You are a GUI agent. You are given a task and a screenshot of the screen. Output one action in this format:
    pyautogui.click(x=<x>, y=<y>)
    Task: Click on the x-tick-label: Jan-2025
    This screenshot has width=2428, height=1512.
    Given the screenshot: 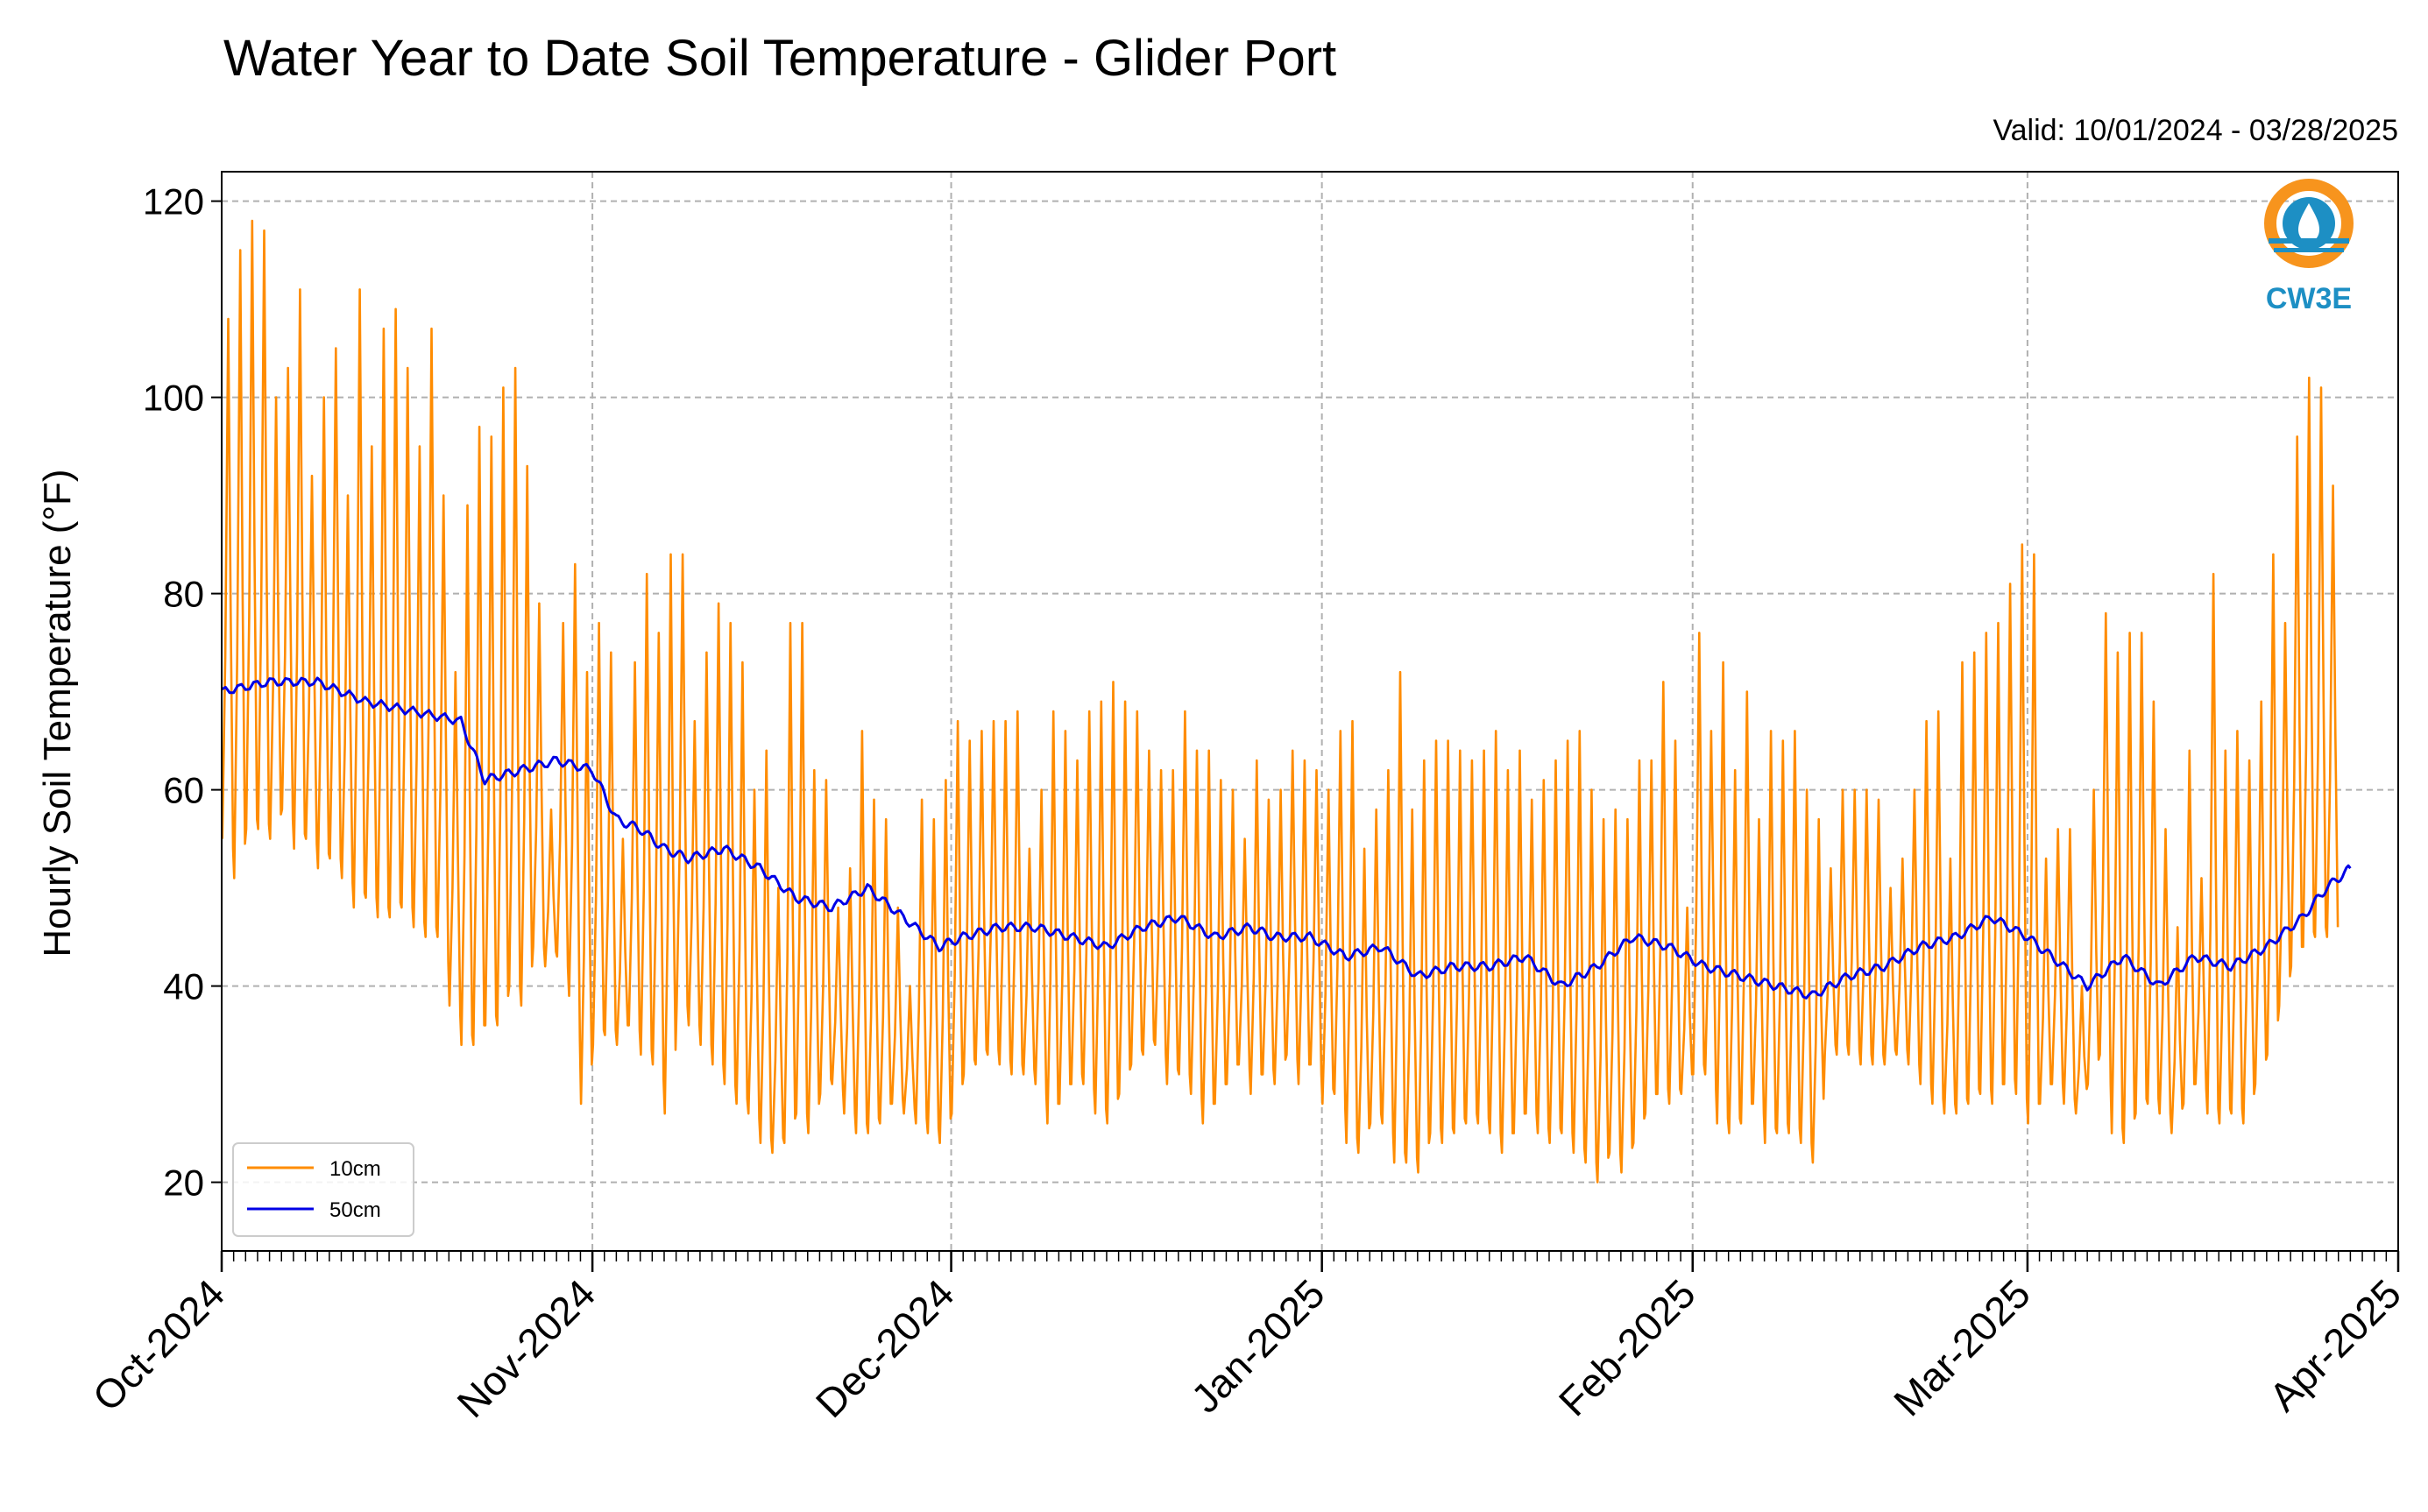 What is the action you would take?
    pyautogui.click(x=1258, y=1345)
    